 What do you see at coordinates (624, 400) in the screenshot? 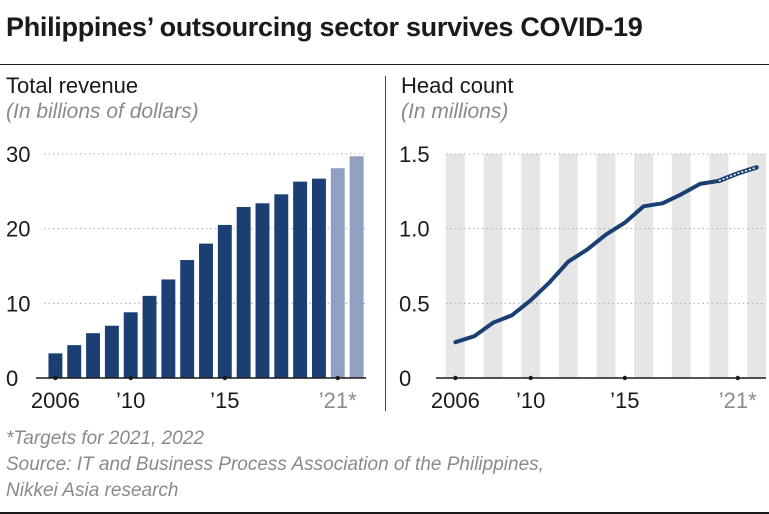
I see `headcount-xtick-label: ’15` at bounding box center [624, 400].